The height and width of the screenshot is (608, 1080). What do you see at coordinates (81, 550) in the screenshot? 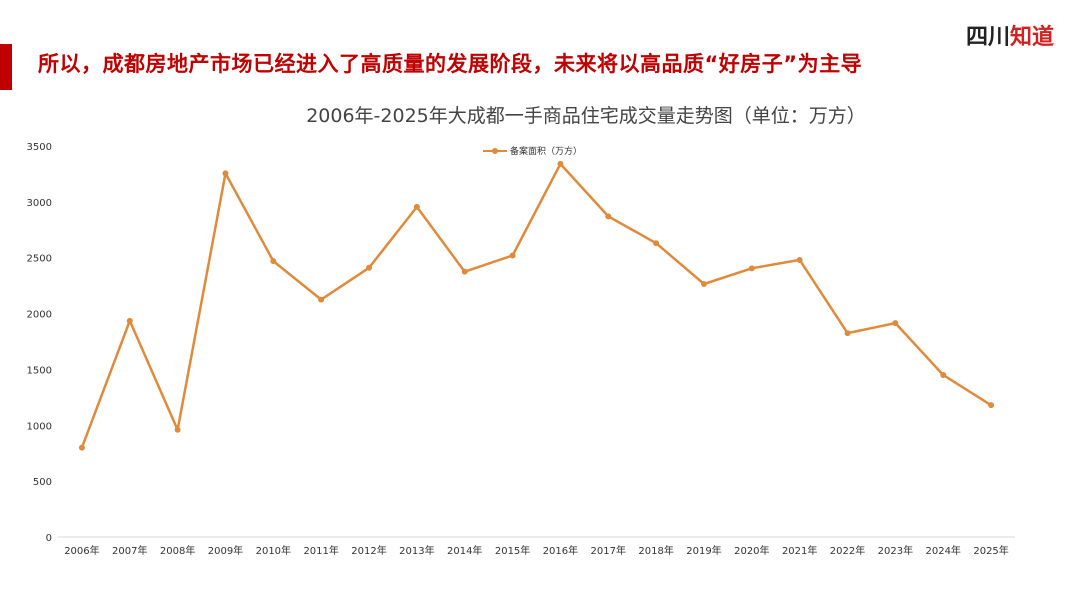
I see `x-tick-label: 2006年` at bounding box center [81, 550].